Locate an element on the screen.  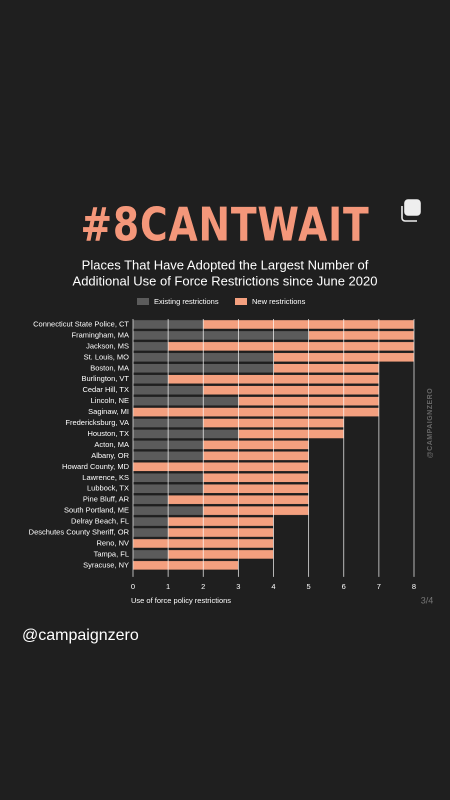
x-tick-label: 7 is located at coordinates (379, 586).